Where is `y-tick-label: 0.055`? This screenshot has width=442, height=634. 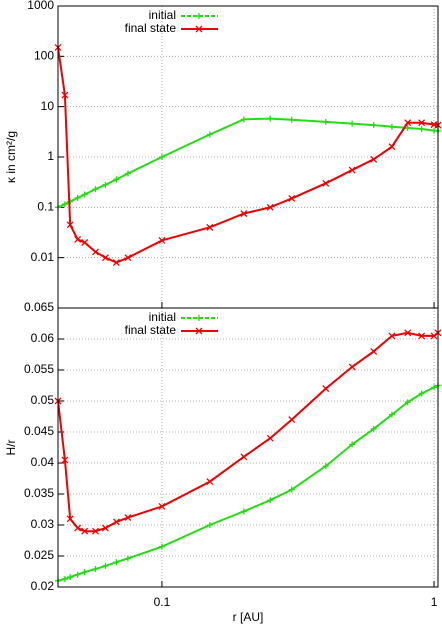
y-tick-label: 0.055 is located at coordinates (39, 369).